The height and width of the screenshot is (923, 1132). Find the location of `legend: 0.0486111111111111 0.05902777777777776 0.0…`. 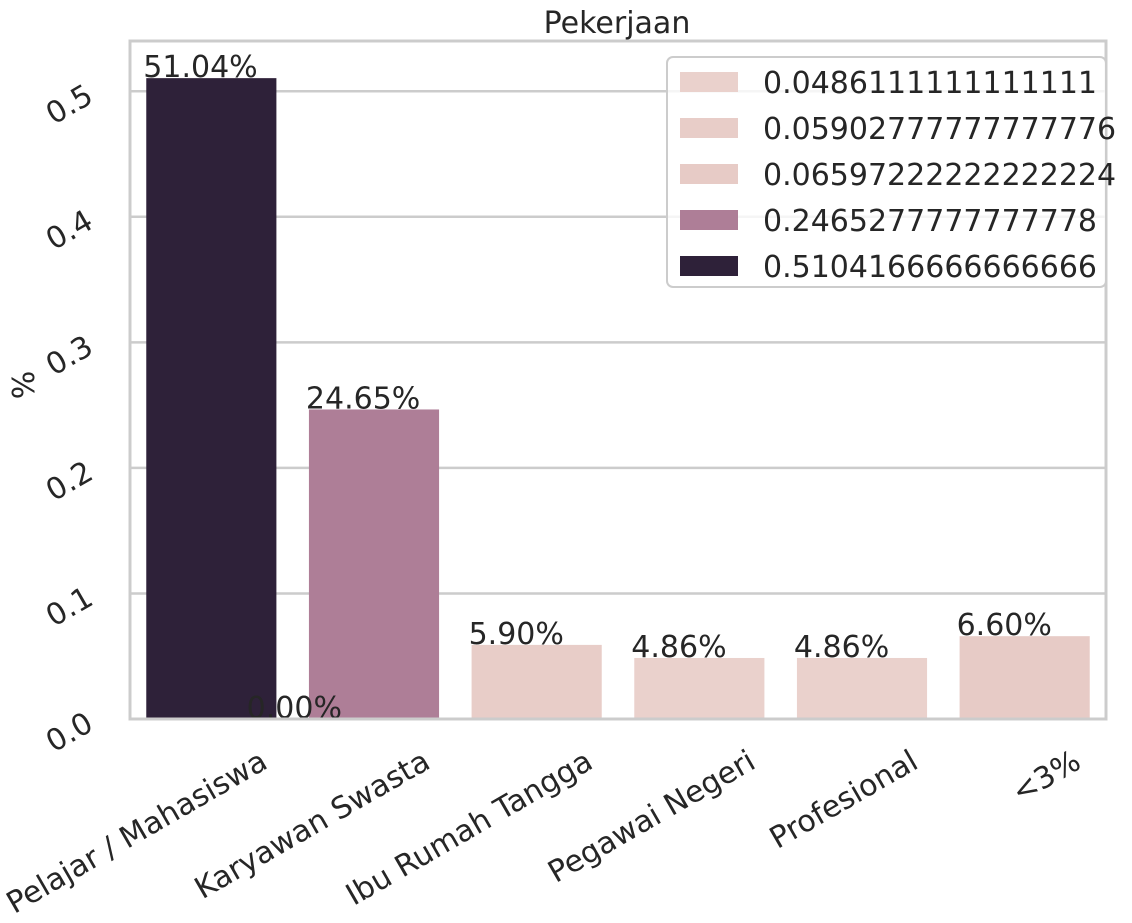

legend: 0.0486111111111111 0.05902777777777776 0.0… is located at coordinates (891, 172).